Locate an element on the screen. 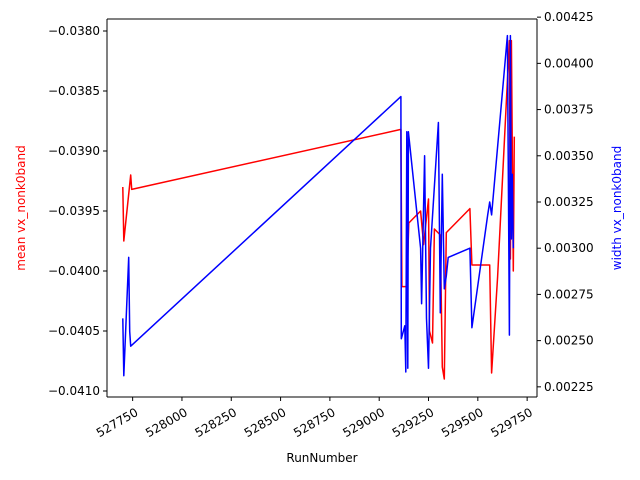 The image size is (640, 480). y-left-tick-label: −0.0390 is located at coordinates (74, 151).